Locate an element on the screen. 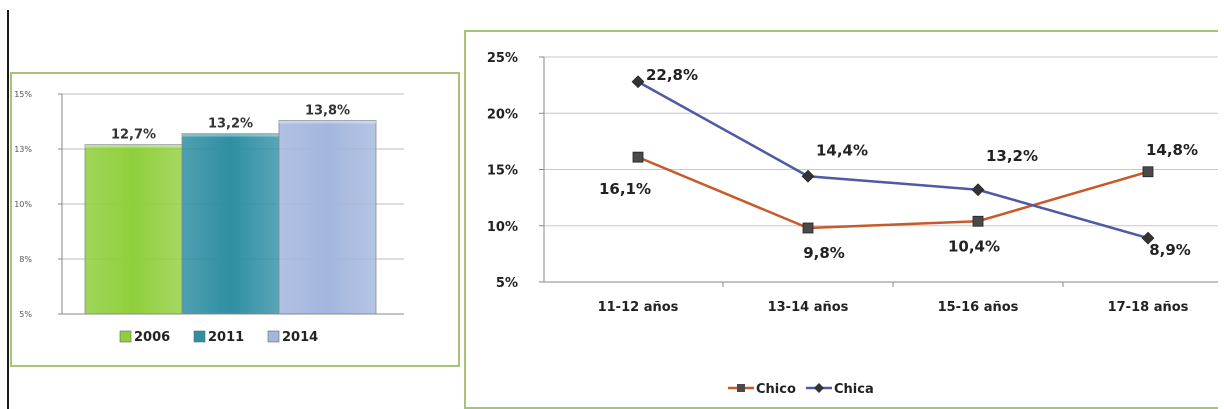 The height and width of the screenshot is (409, 1224). data-label: 10,4% is located at coordinates (974, 246).